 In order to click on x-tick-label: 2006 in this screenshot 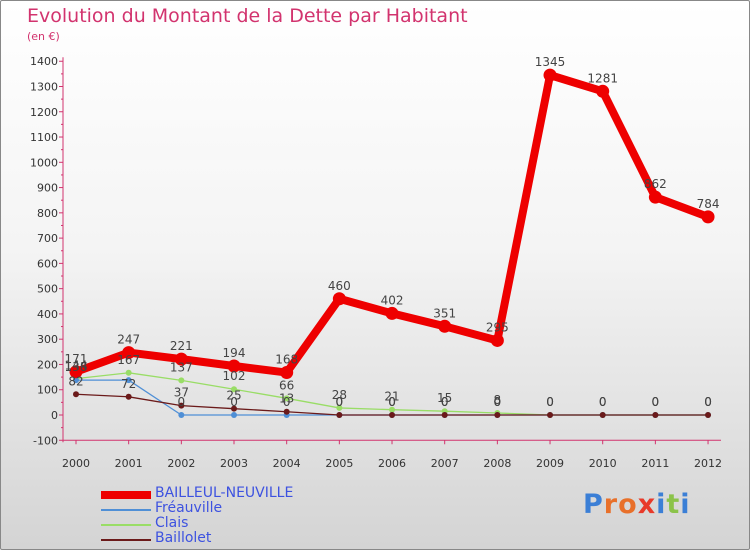, I will do `click(392, 463)`.